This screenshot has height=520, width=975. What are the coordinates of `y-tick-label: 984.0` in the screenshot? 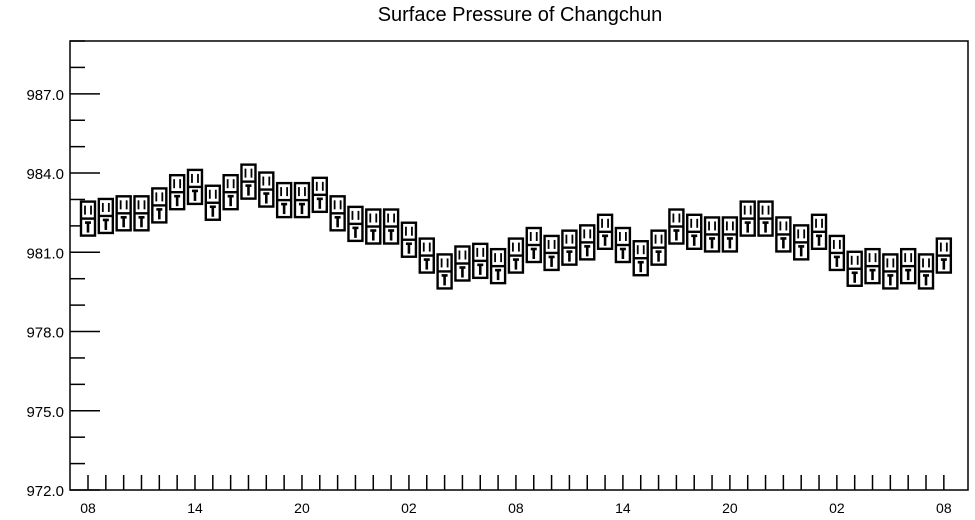 It's located at (45, 174).